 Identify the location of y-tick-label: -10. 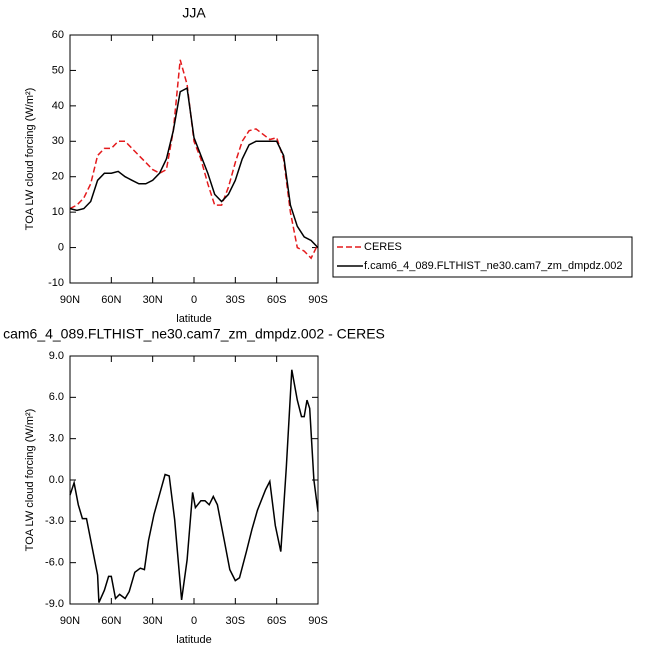
(56, 283).